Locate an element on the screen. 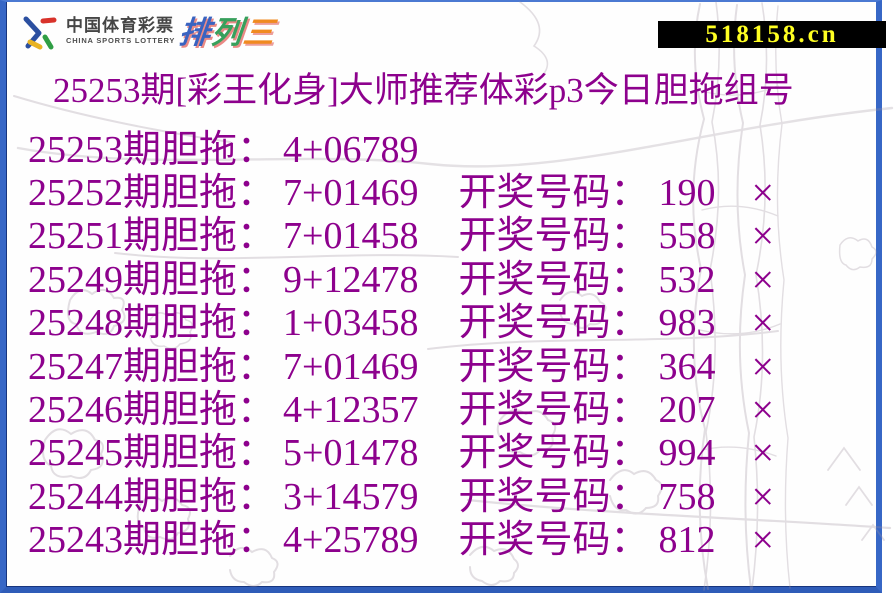 The width and height of the screenshot is (896, 595). row-result: 532 is located at coordinates (687, 279).